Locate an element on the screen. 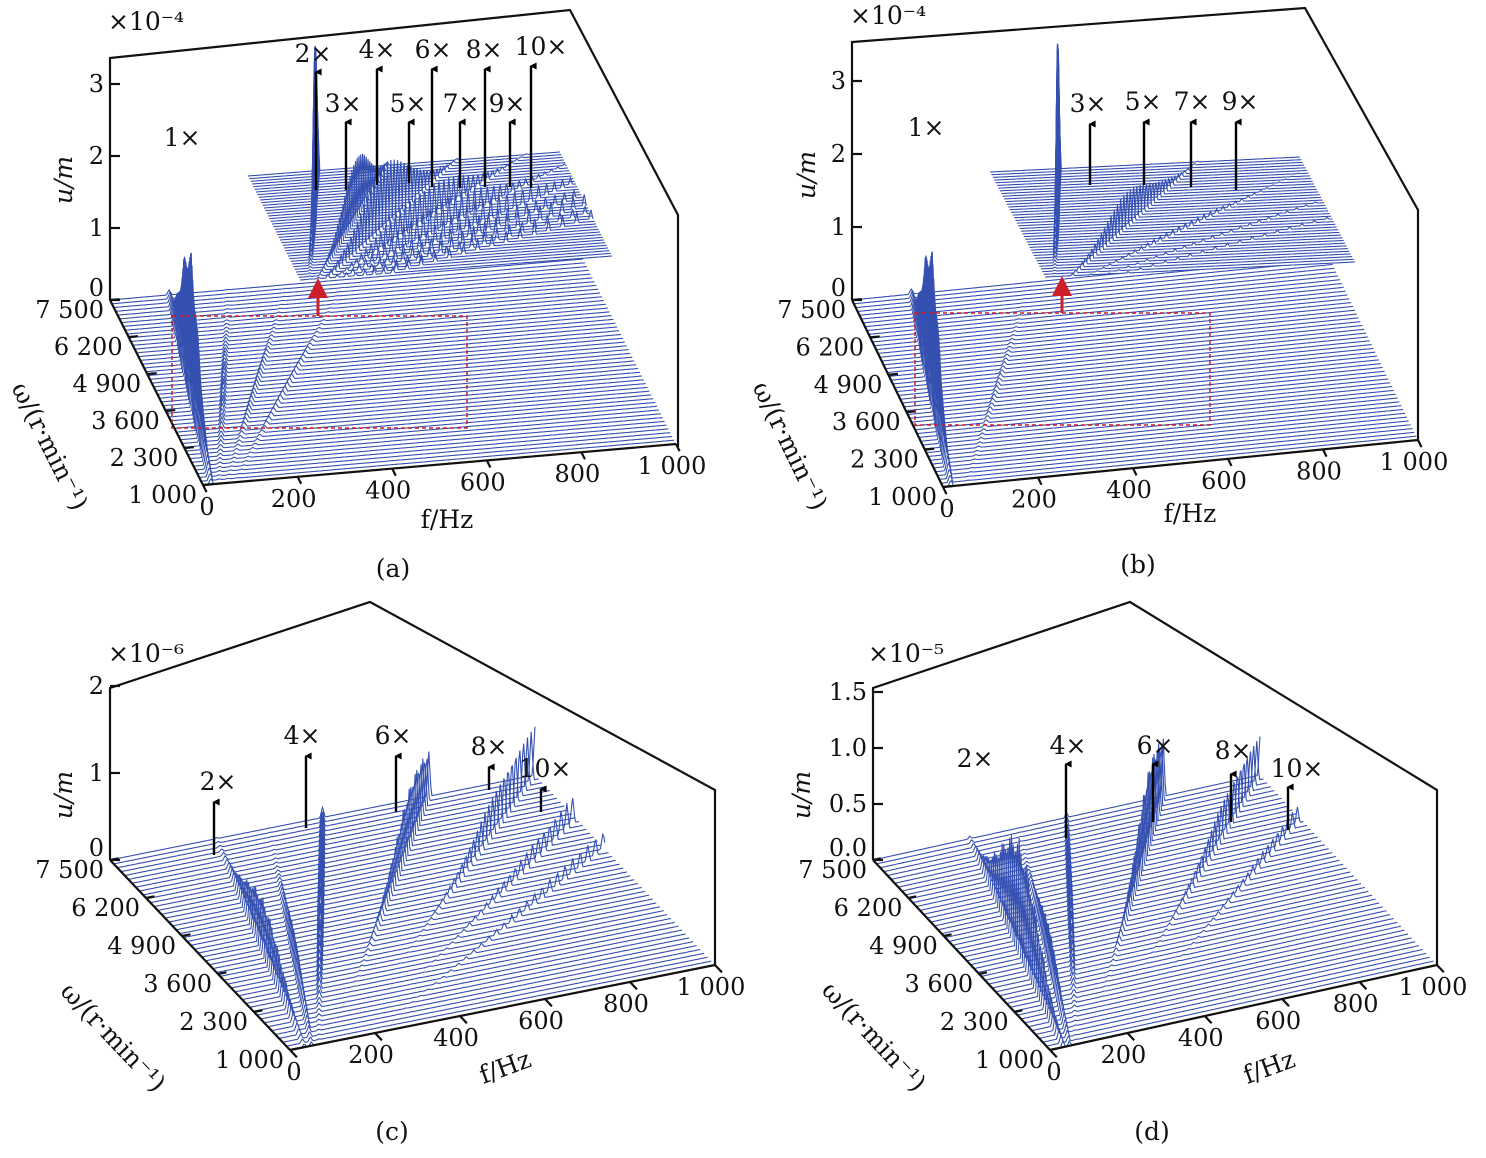  spectrum-line-2724rpm is located at coordinates (415, 401).